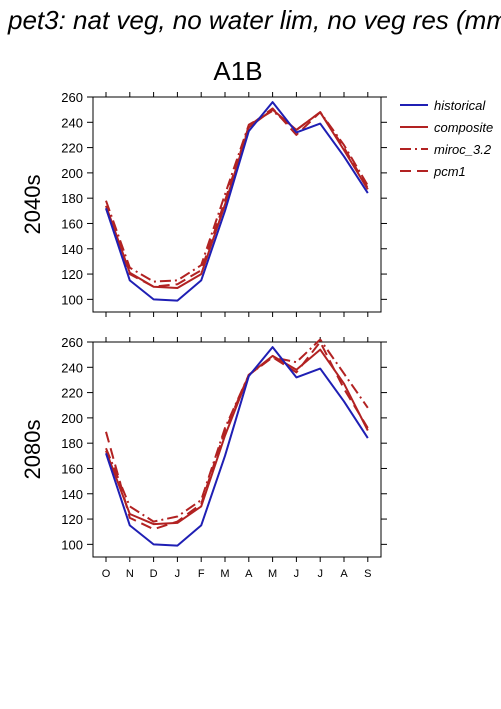 This screenshot has height=709, width=501. What do you see at coordinates (446, 138) in the screenshot?
I see `legend: historical composite miroc_3.2 pcm1` at bounding box center [446, 138].